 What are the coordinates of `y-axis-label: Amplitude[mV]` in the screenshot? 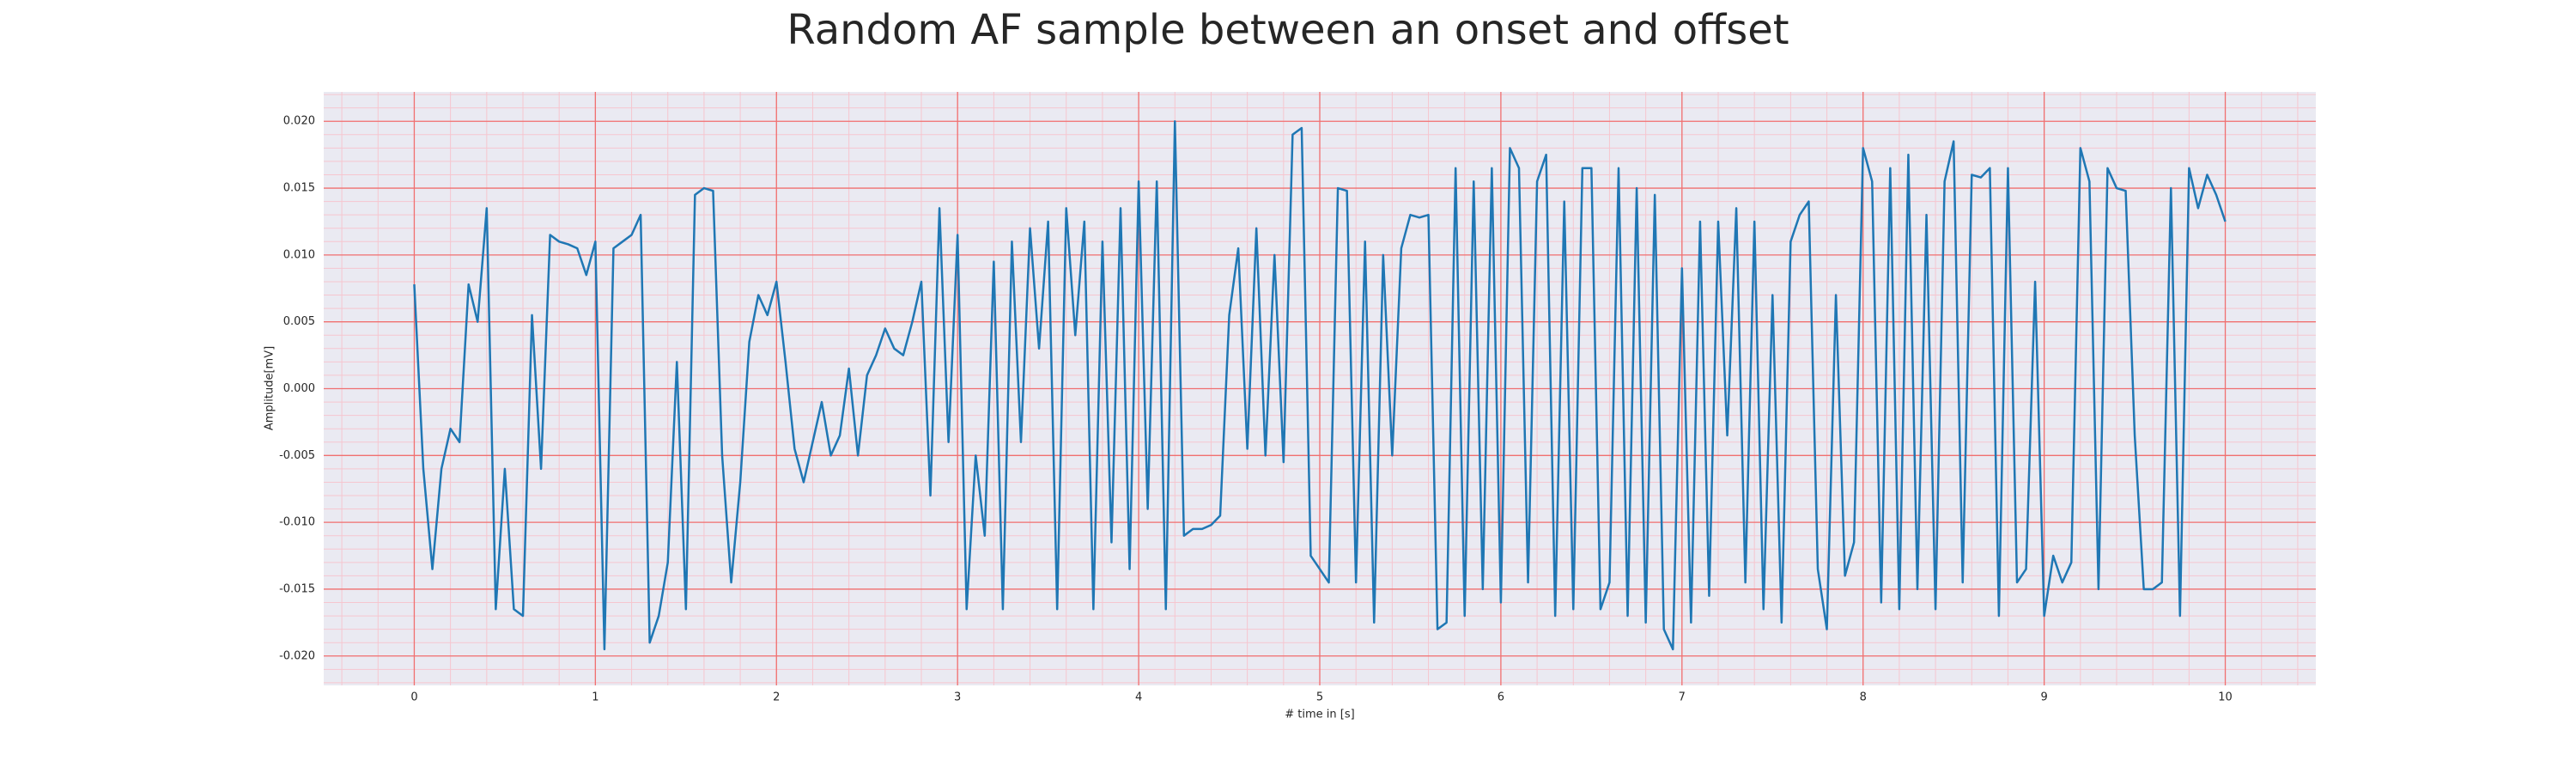 It's located at (270, 388).